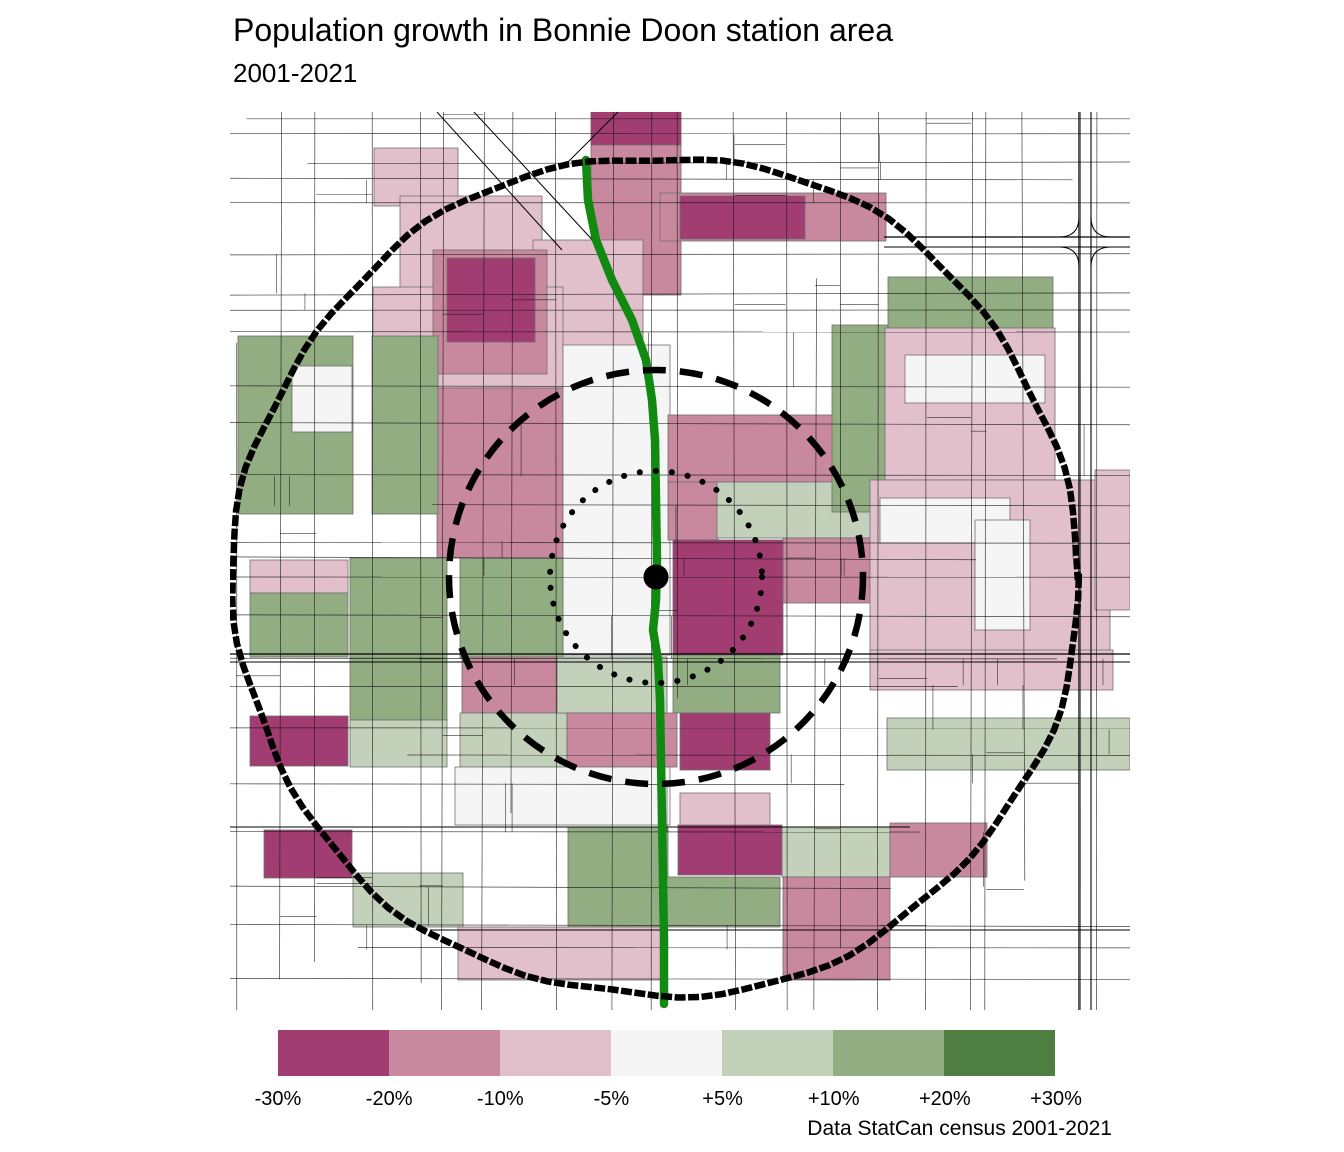  I want to click on station-dot, so click(656, 577).